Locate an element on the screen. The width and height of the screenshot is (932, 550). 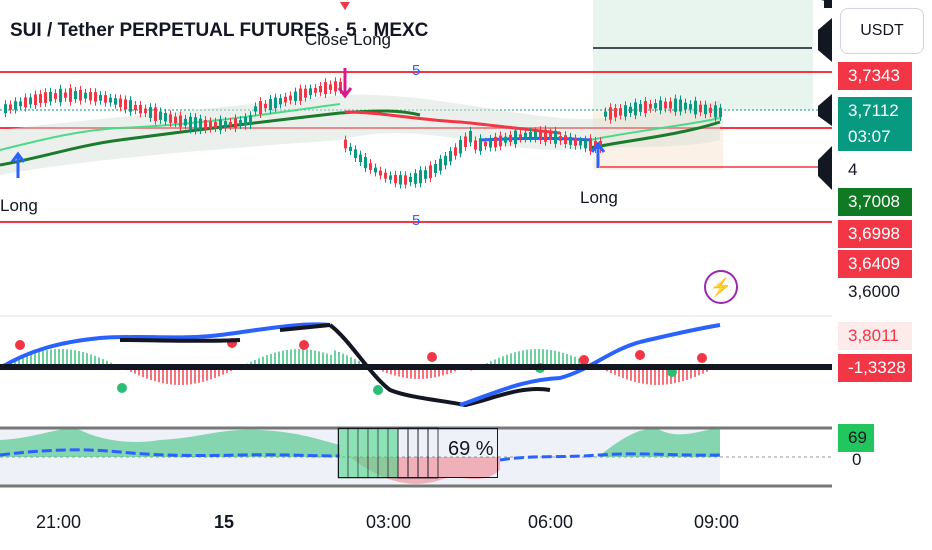
currency-button: USDT is located at coordinates (882, 31).